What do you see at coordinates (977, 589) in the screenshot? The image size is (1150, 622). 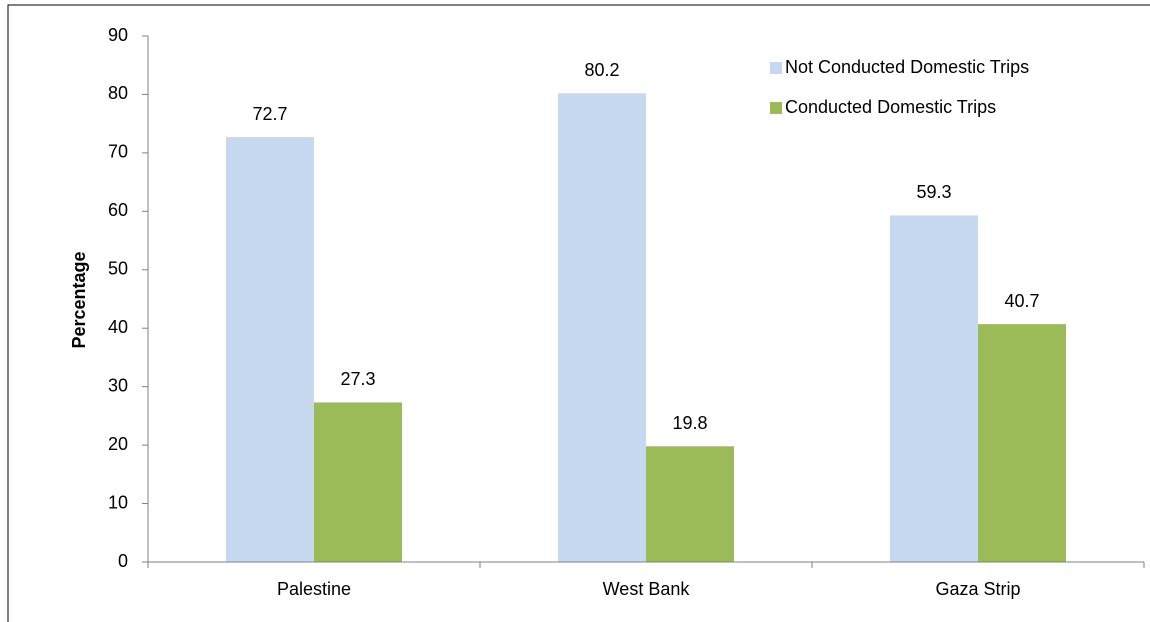 I see `x-tick-label: Gaza Strip` at bounding box center [977, 589].